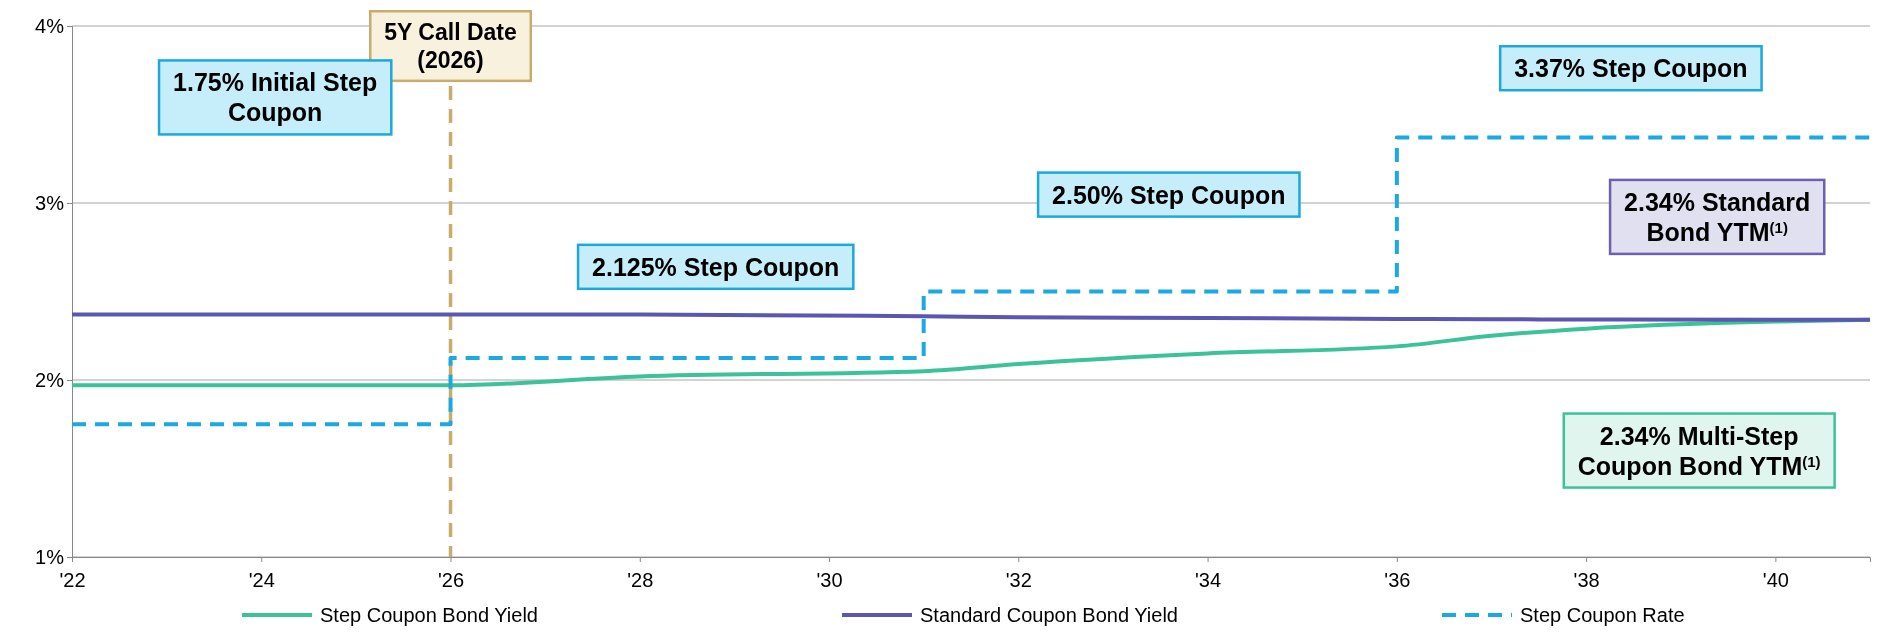  I want to click on annotation: 2.125% Step Coupon, so click(716, 266).